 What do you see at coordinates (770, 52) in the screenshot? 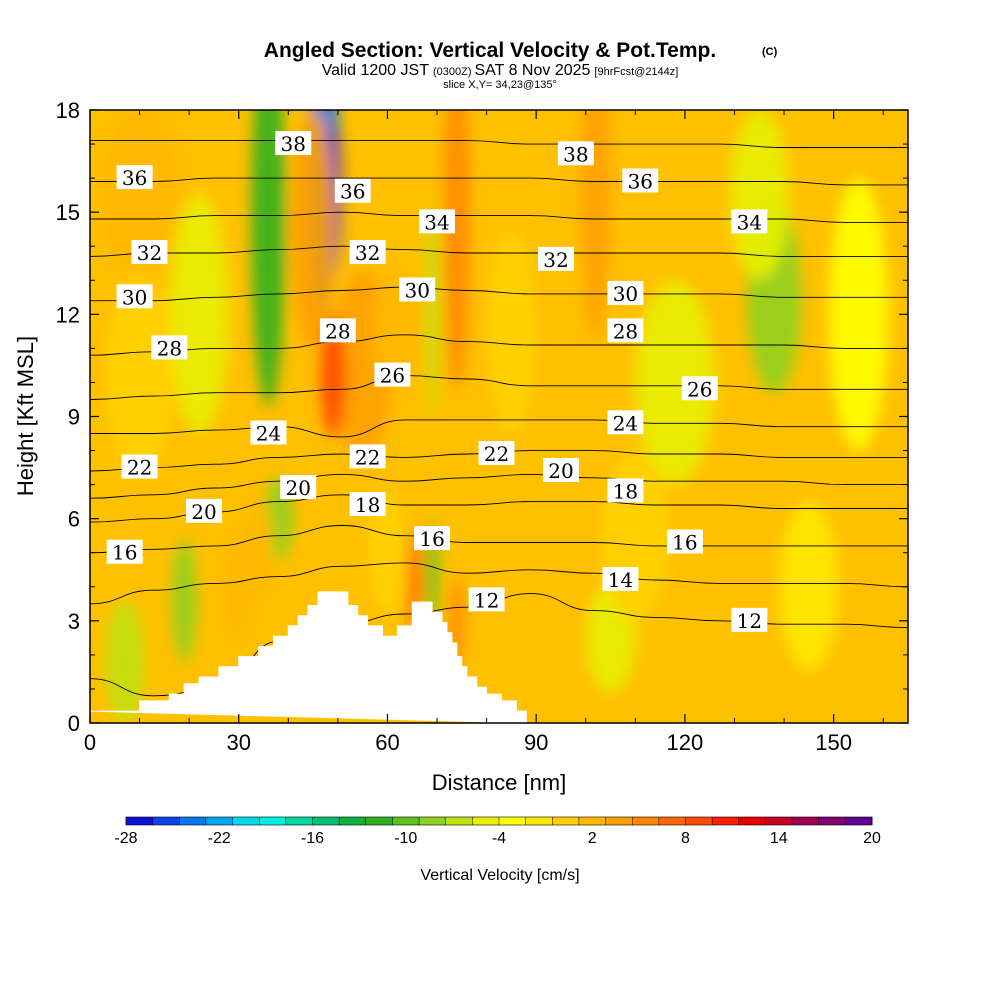
I see `title-mark: (C)` at bounding box center [770, 52].